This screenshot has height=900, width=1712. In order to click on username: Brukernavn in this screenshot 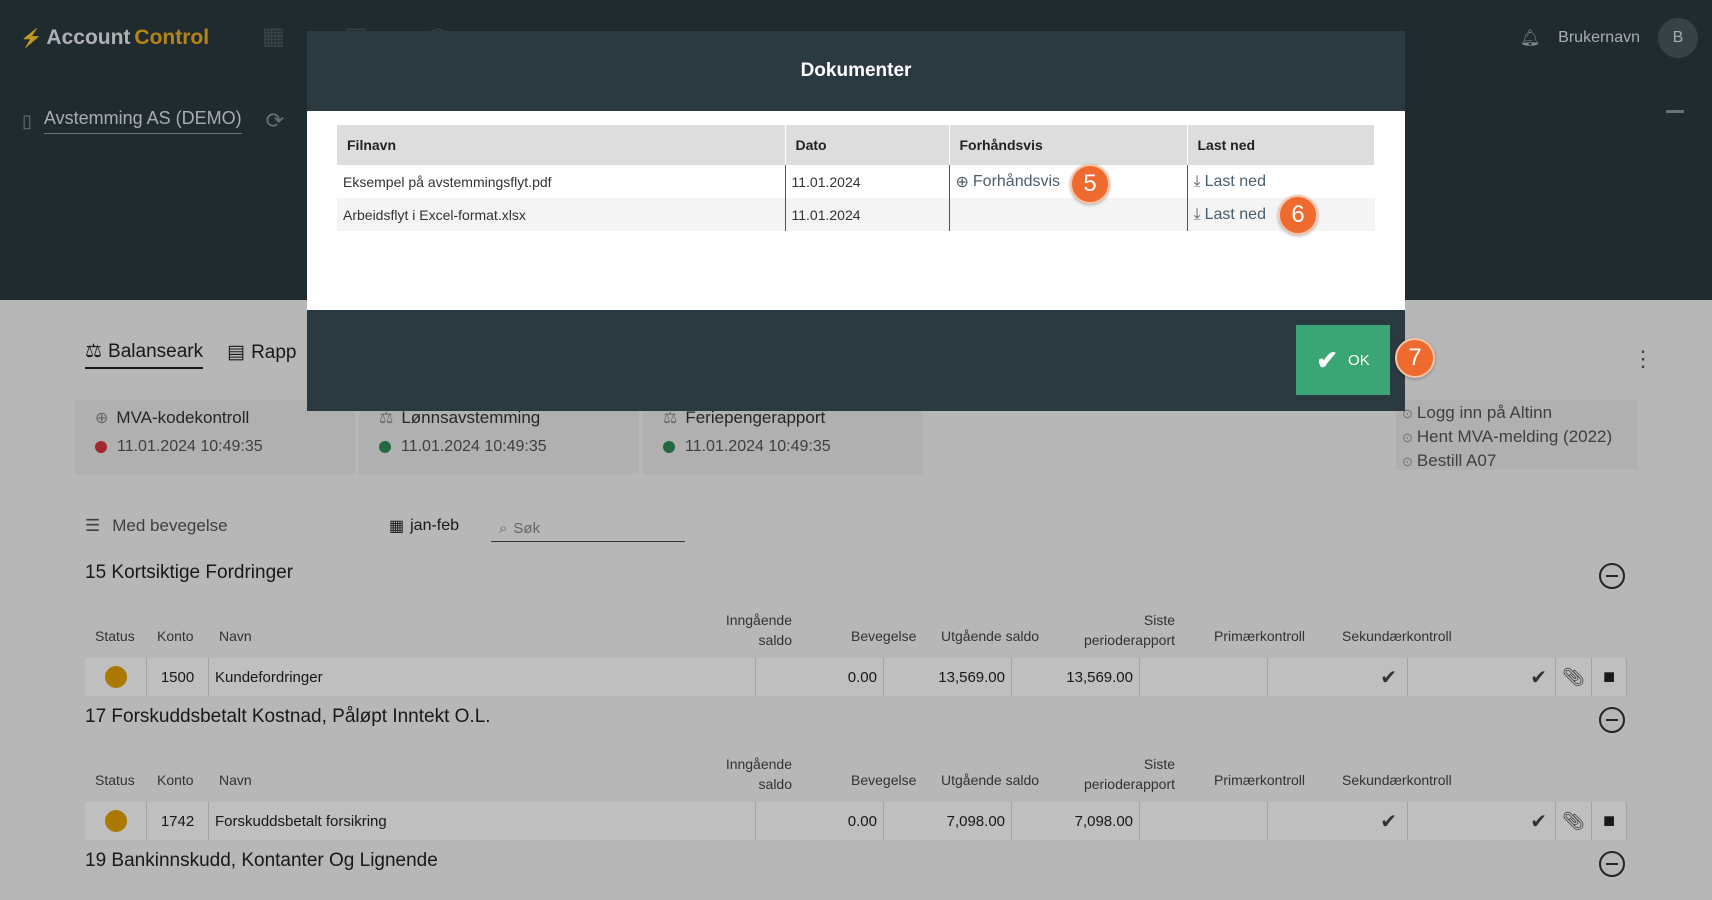, I will do `click(1599, 37)`.